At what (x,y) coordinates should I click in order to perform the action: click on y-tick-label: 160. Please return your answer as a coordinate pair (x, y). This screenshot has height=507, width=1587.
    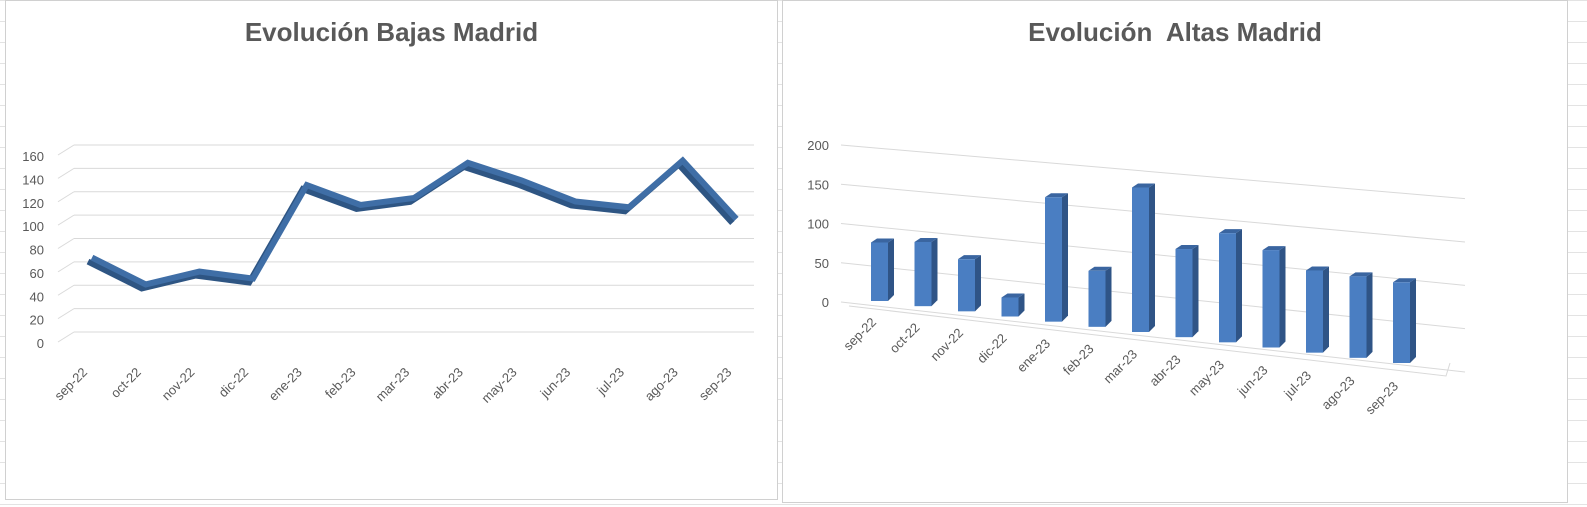
    Looking at the image, I should click on (33, 156).